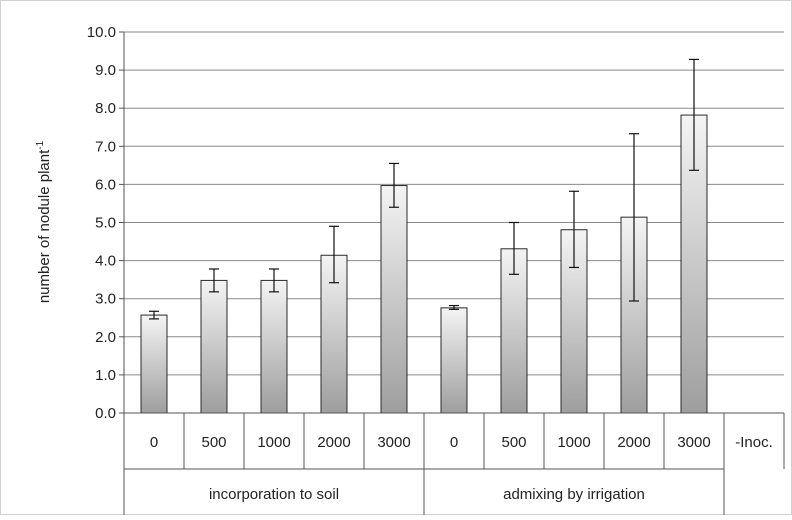 Image resolution: width=792 pixels, height=520 pixels. I want to click on y-tick-label: 6.0, so click(105, 184).